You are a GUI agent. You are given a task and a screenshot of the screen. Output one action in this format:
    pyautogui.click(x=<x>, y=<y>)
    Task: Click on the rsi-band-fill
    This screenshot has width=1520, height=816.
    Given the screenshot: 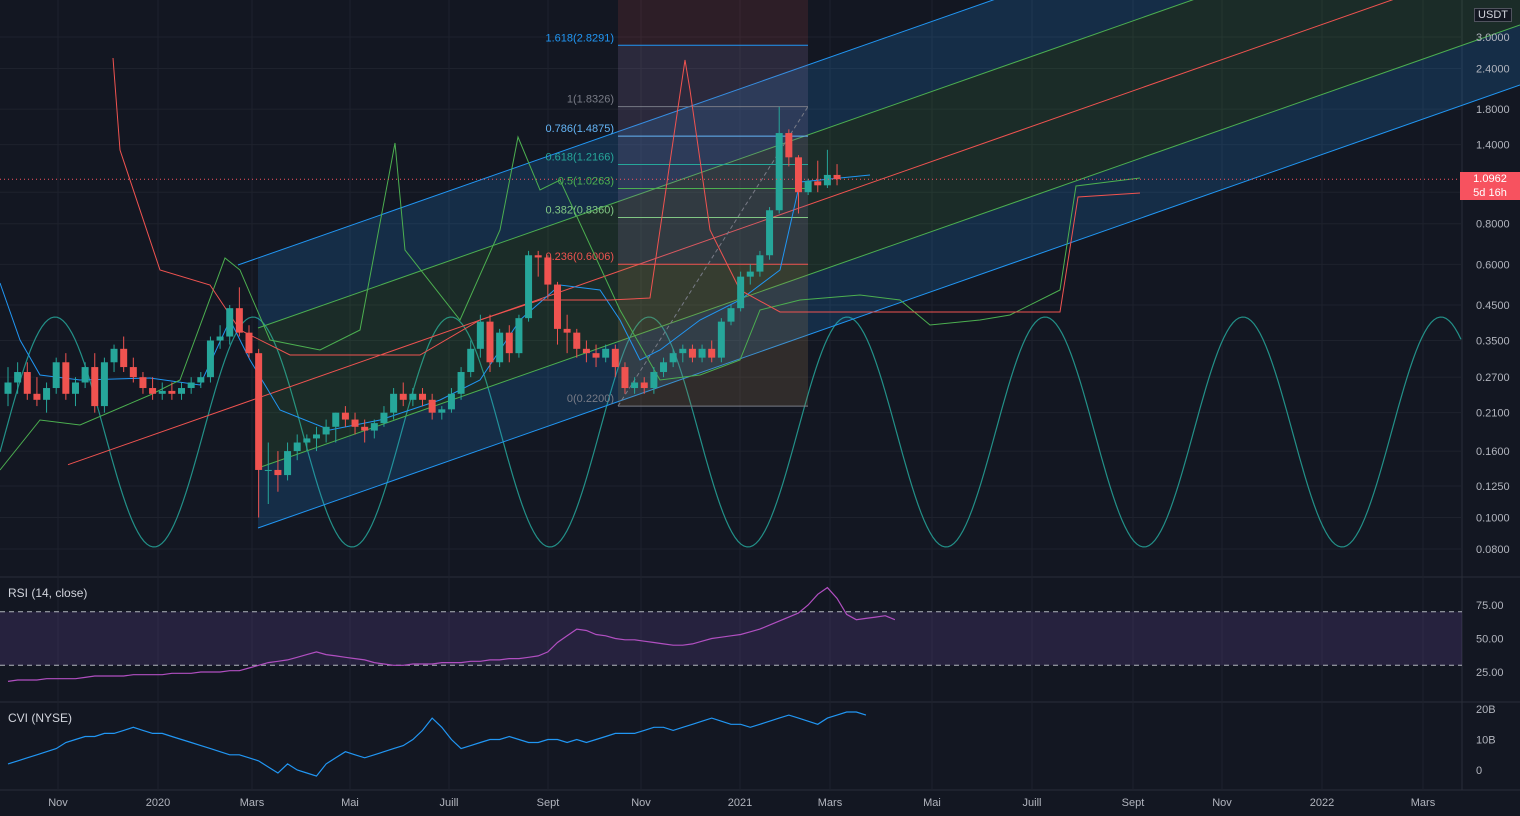 What is the action you would take?
    pyautogui.click(x=731, y=638)
    